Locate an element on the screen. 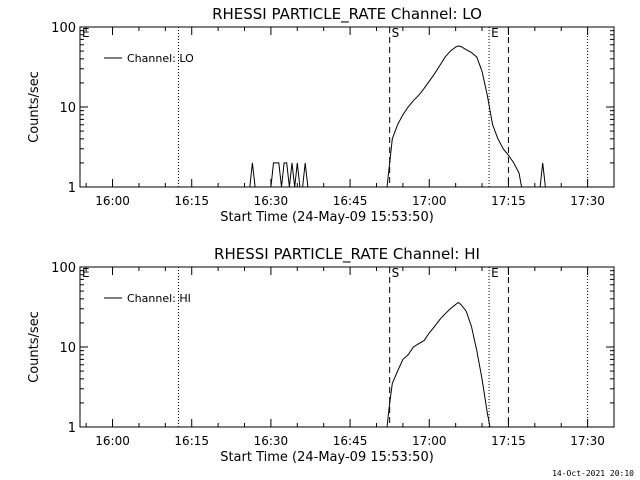  panel-1-x-tick-label: 16:00 is located at coordinates (112, 201).